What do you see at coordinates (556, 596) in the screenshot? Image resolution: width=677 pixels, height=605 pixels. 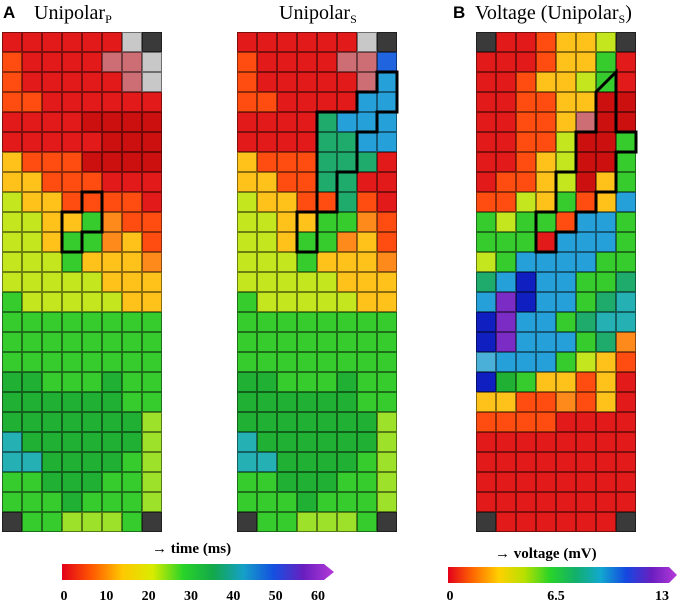 I see `voltage-colorbar-tick-label: 6.5` at bounding box center [556, 596].